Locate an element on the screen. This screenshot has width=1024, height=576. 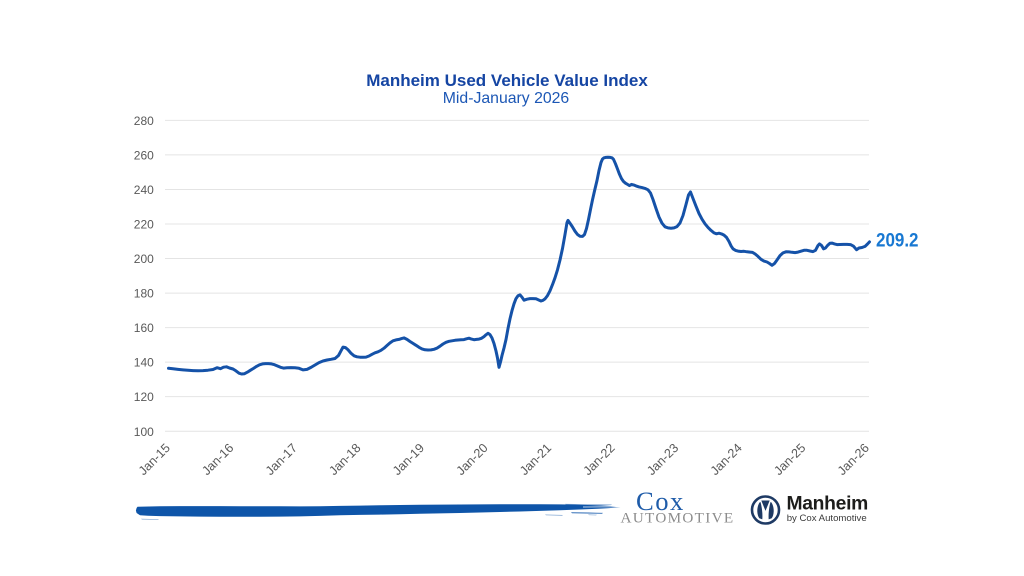
svg-text: Jan-25 is located at coordinates (789, 459).